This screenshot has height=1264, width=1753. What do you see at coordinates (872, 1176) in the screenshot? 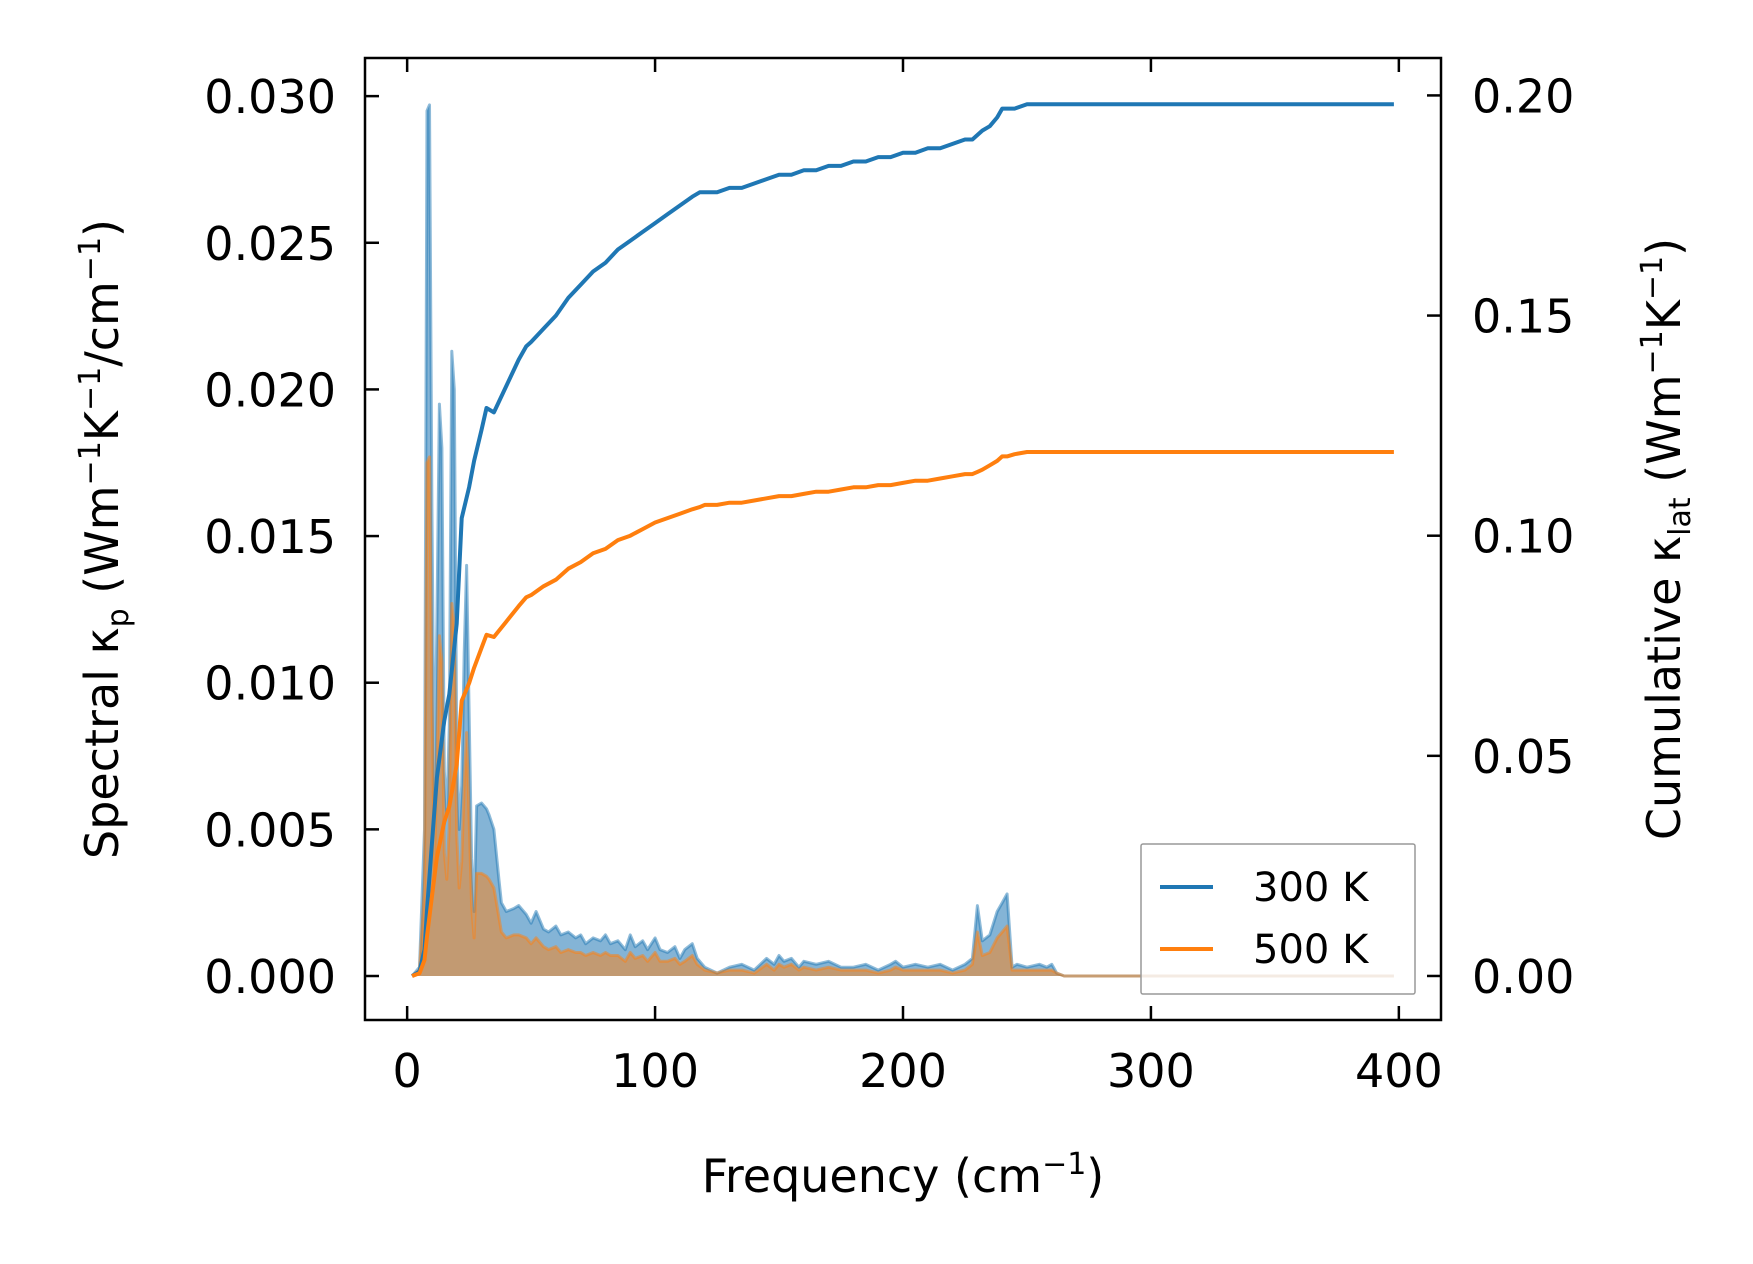
I see `x-axis-label-main: Frequency (cm` at bounding box center [872, 1176].